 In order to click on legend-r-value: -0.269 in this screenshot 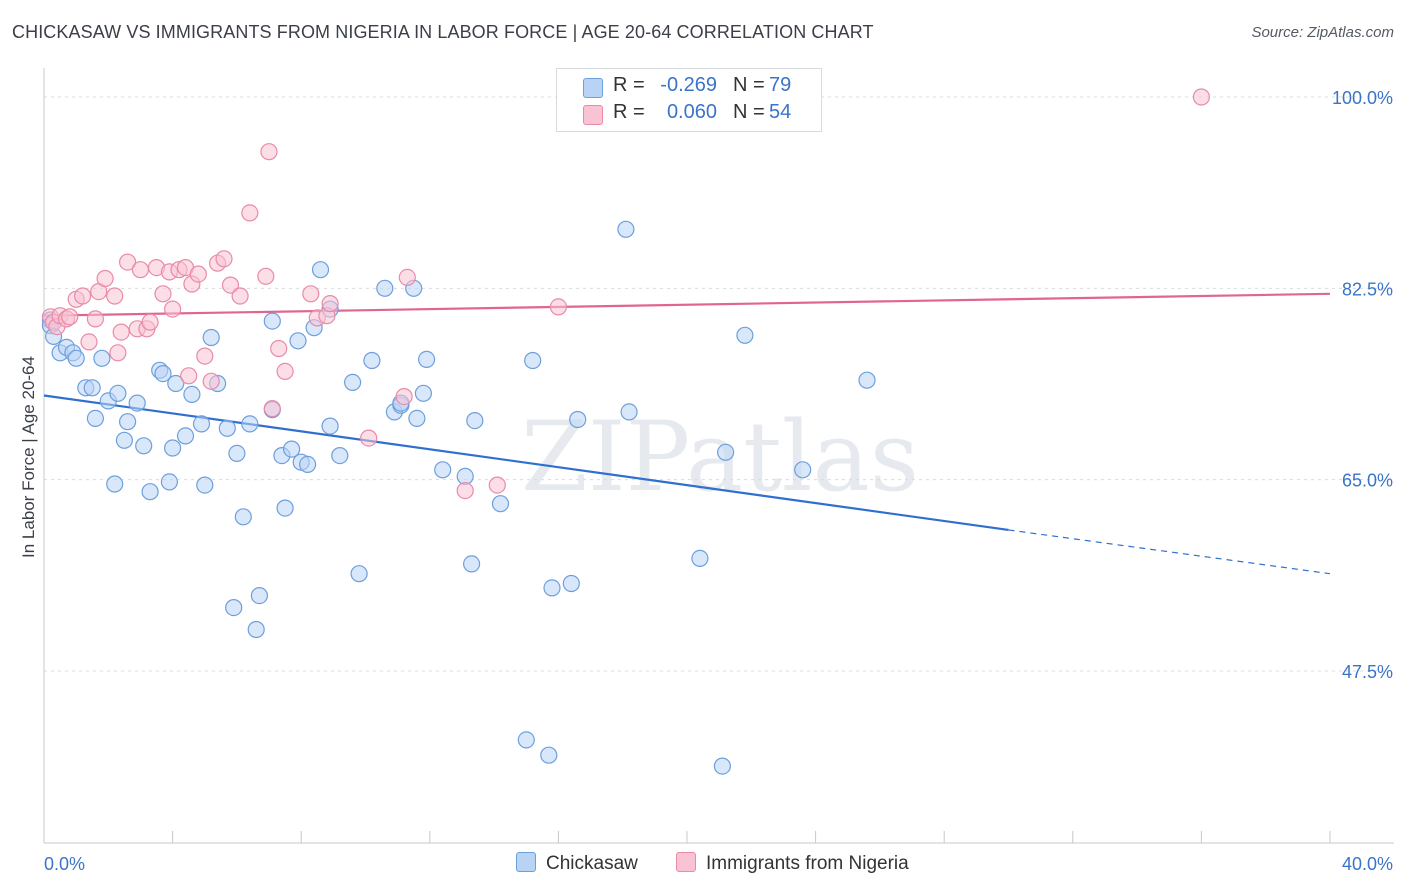, I will do `click(688, 85)`.